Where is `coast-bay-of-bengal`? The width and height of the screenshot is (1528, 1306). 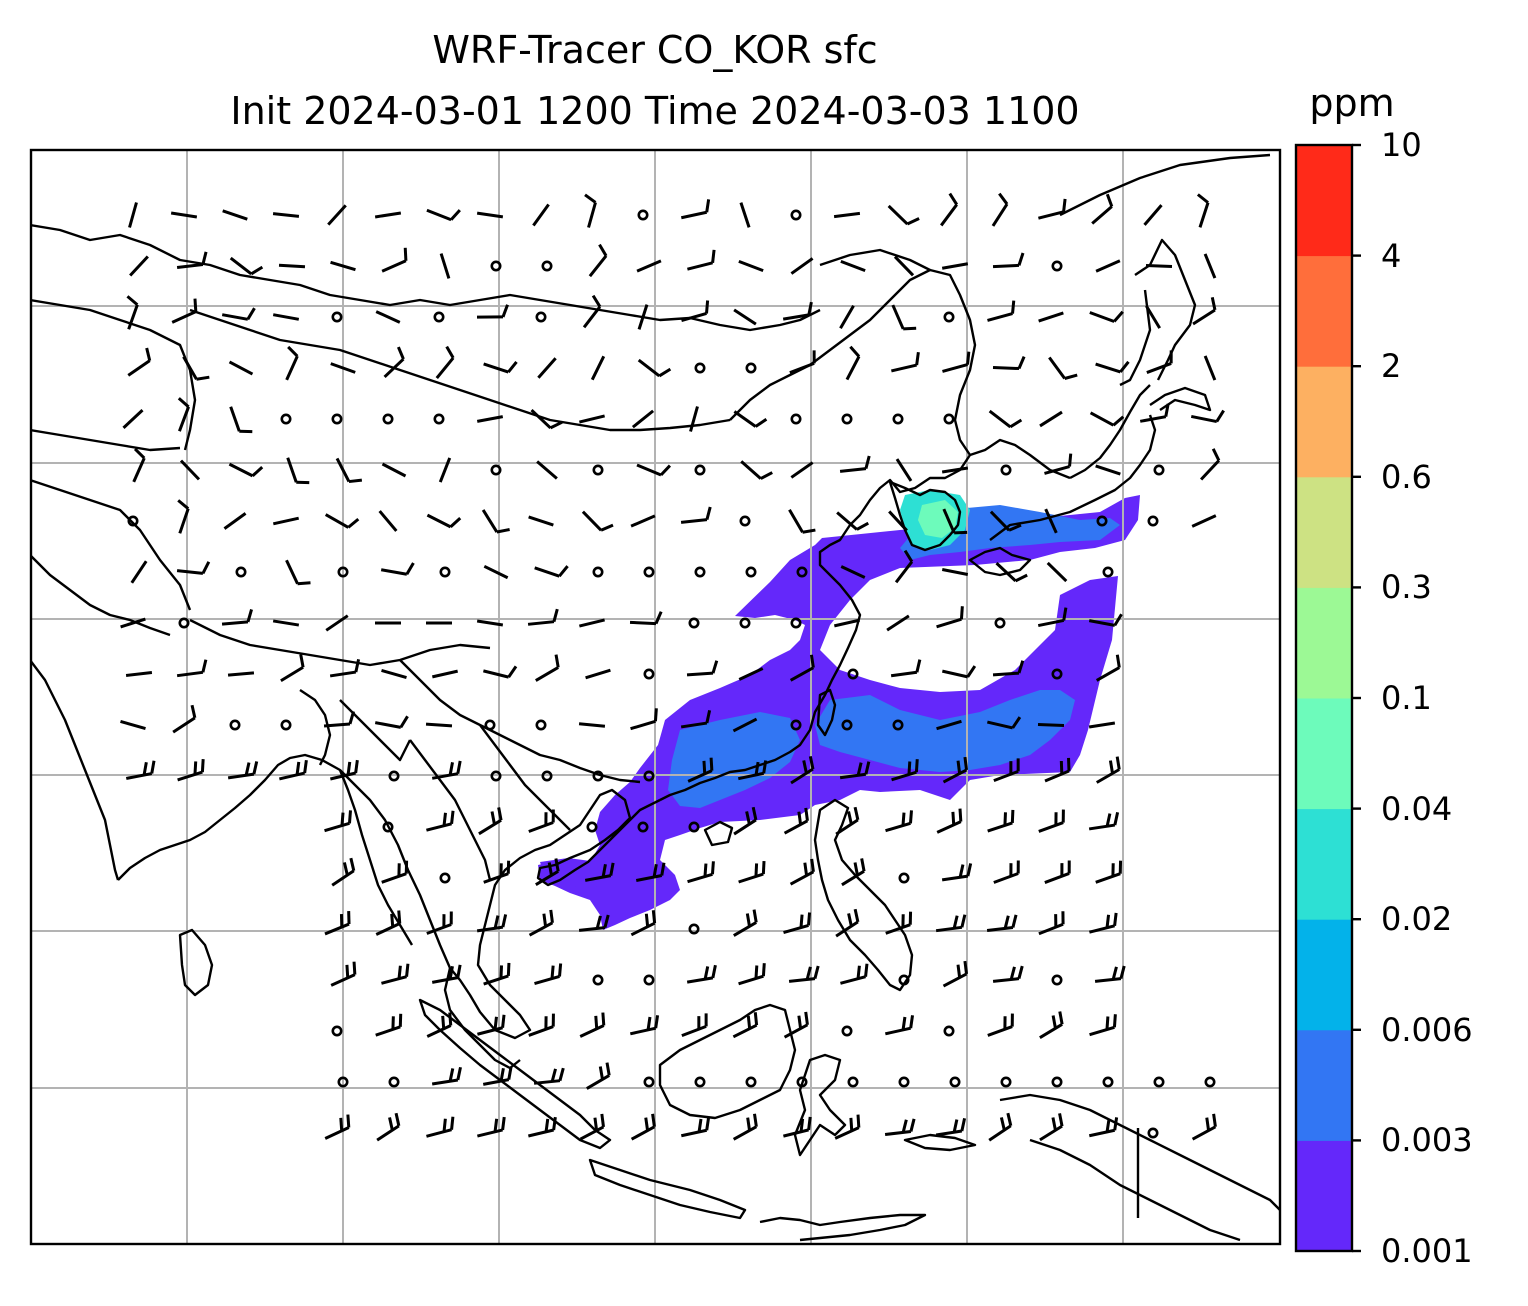 coast-bay-of-bengal is located at coordinates (284, 861).